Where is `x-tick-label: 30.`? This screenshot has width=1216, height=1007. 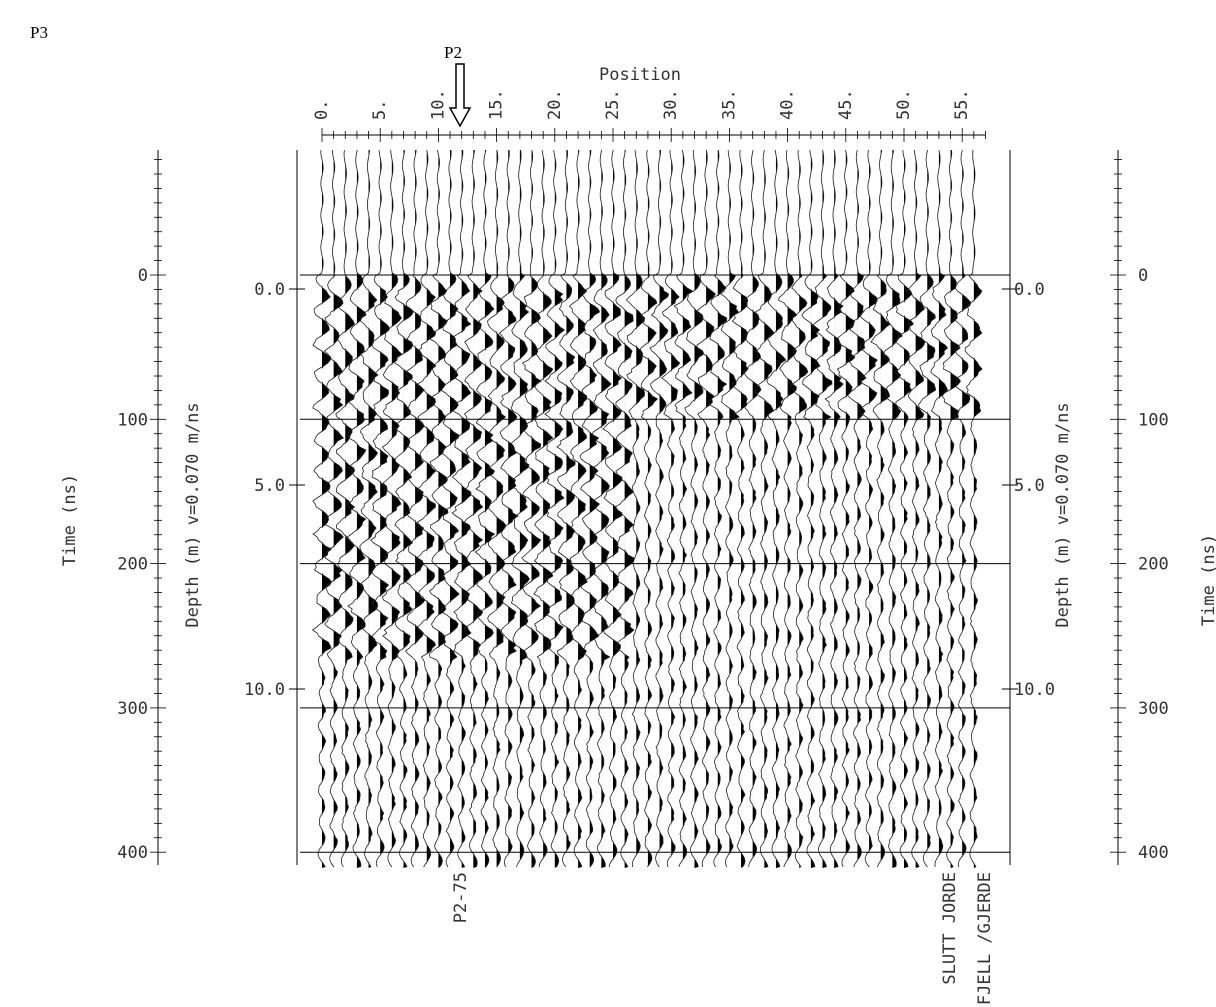 x-tick-label: 30. is located at coordinates (671, 104).